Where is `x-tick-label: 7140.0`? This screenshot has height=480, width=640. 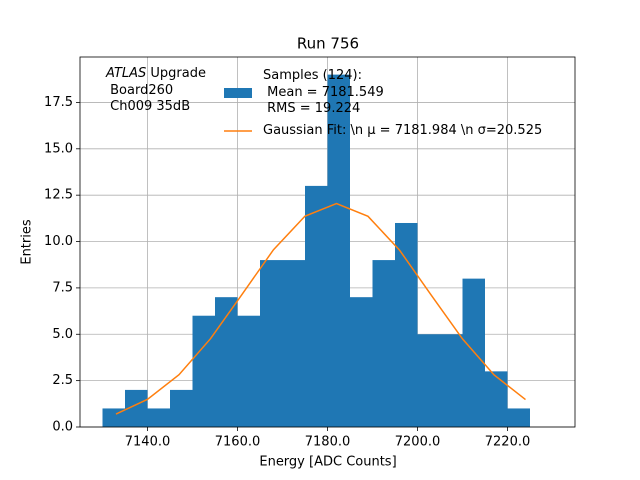
x-tick-label: 7140.0 is located at coordinates (148, 442).